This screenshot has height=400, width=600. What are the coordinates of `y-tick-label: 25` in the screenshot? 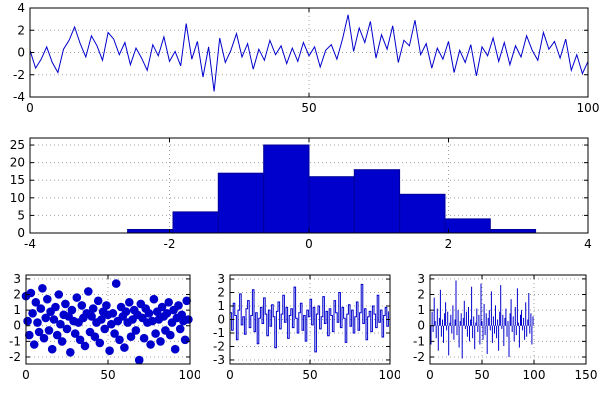 It's located at (17, 145).